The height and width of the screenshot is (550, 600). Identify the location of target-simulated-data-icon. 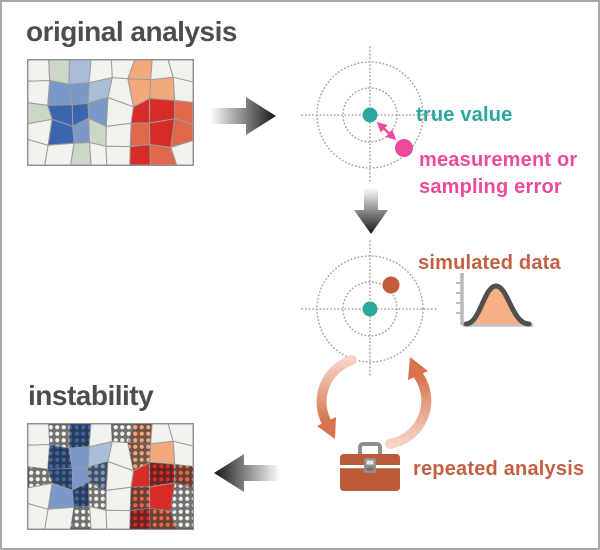
(370, 309).